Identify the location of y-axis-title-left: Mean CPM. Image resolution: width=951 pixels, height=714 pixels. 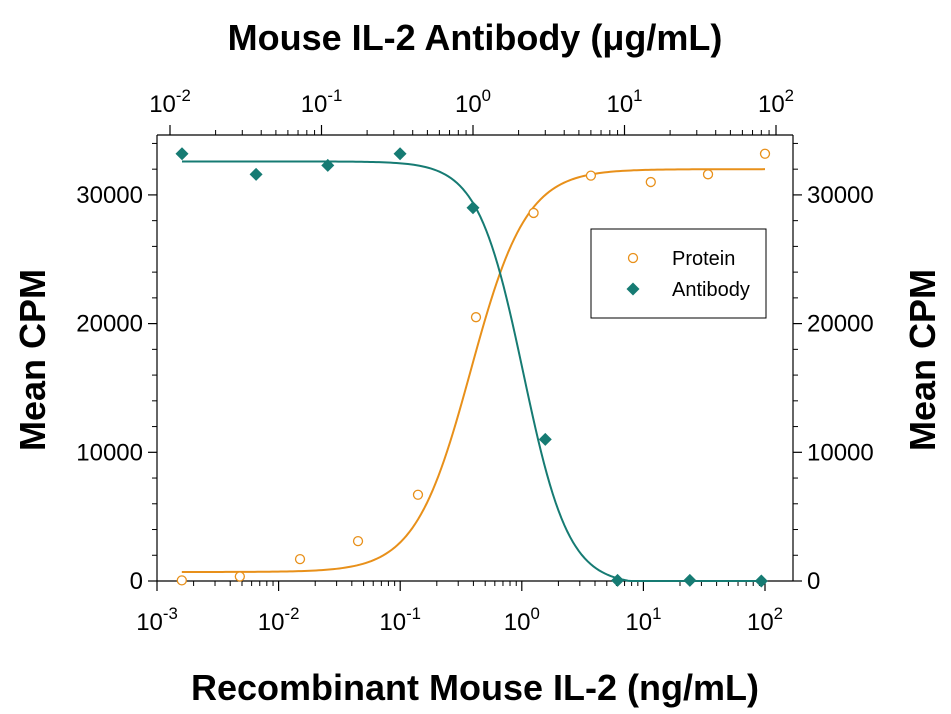
(32, 360).